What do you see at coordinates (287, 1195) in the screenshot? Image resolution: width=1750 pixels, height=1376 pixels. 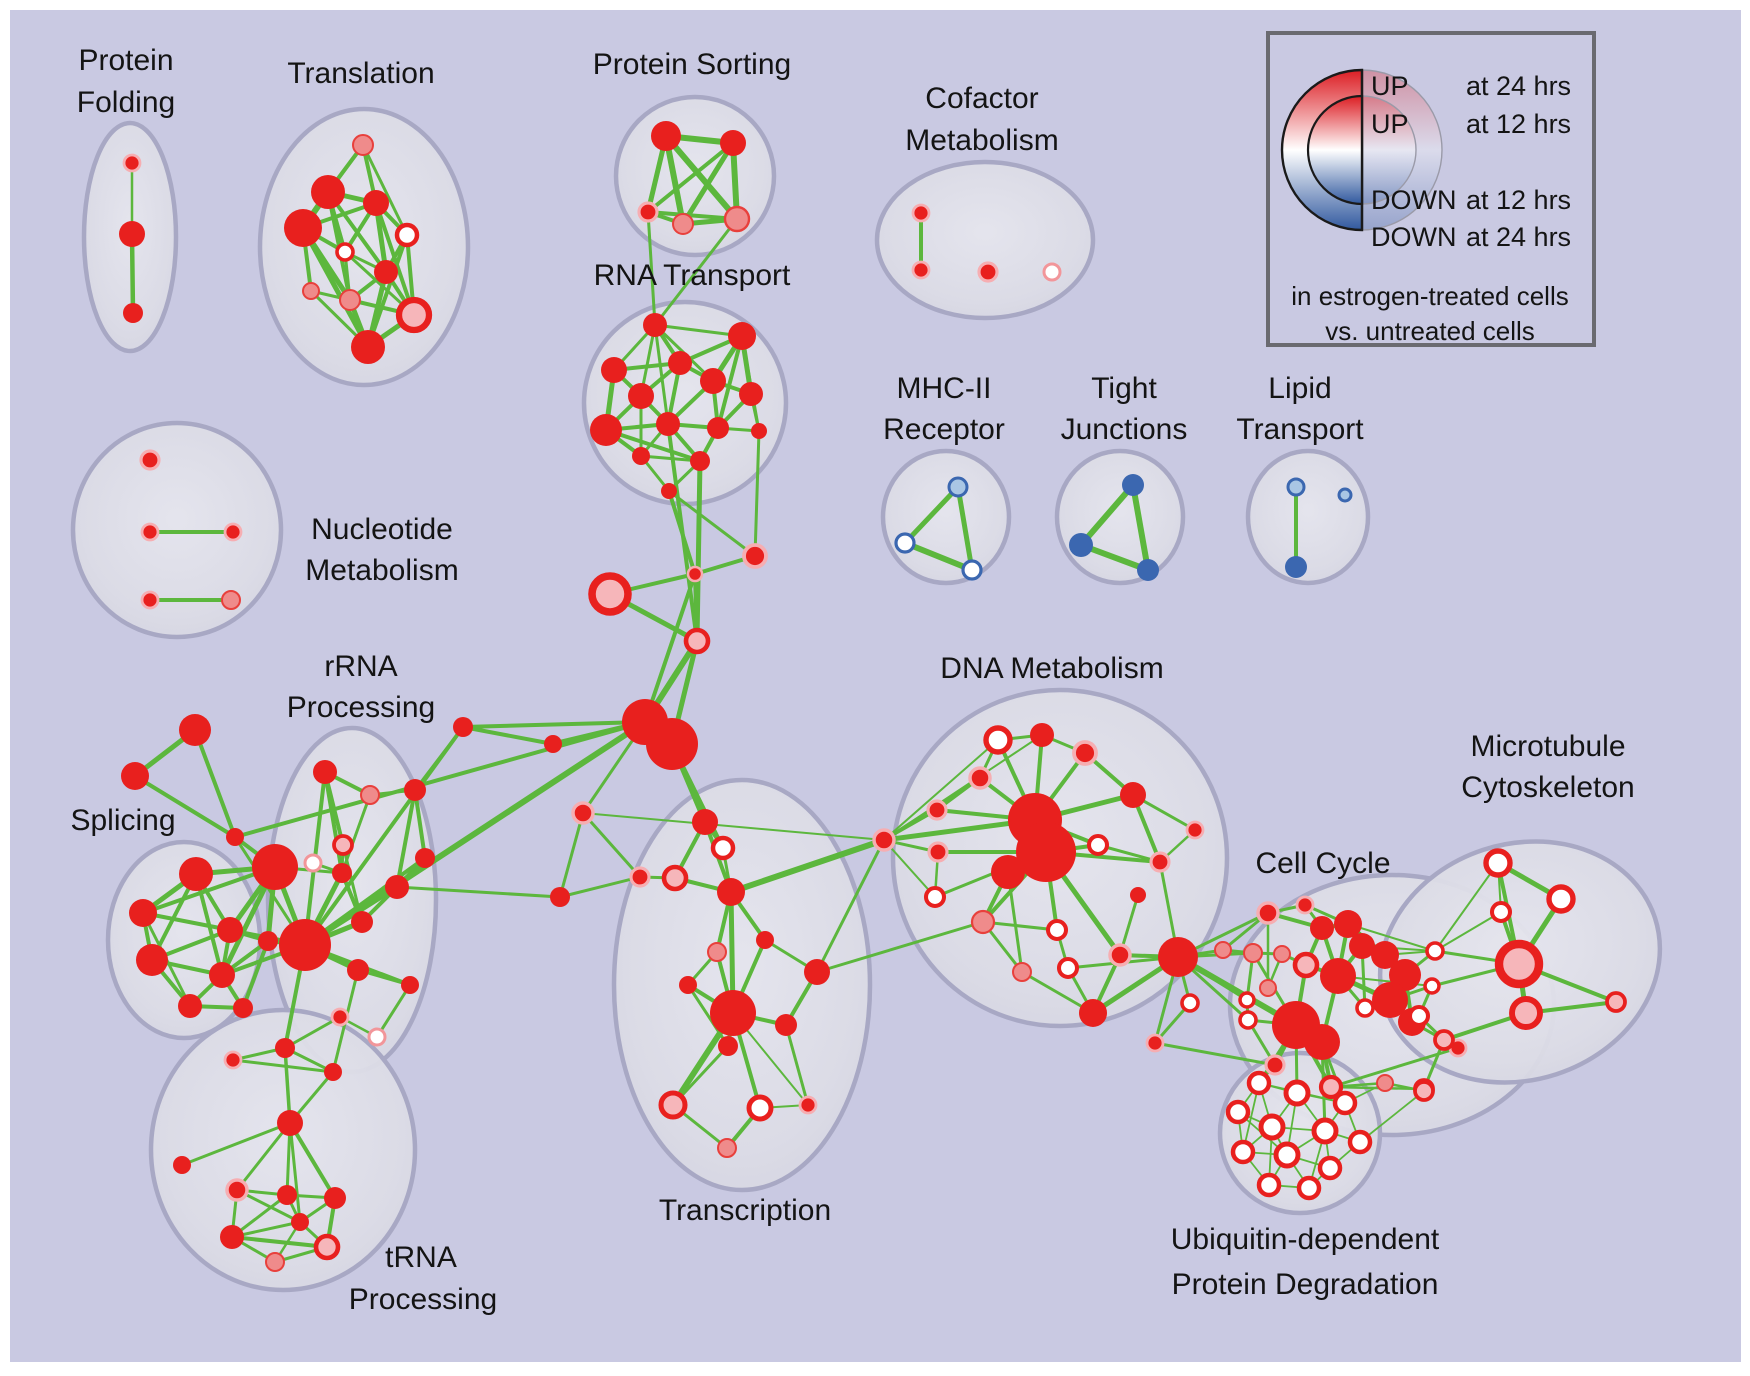 I see `network-node-tn3` at bounding box center [287, 1195].